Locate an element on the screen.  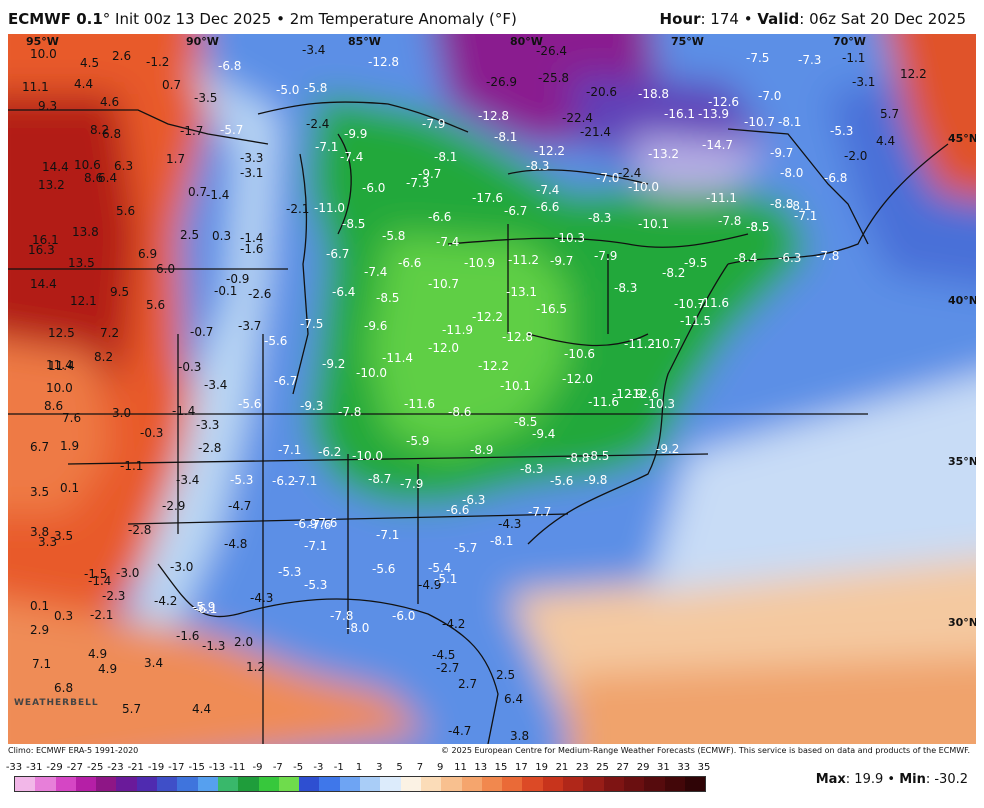
anomaly-value: 3.0 is located at coordinates (121, 413).